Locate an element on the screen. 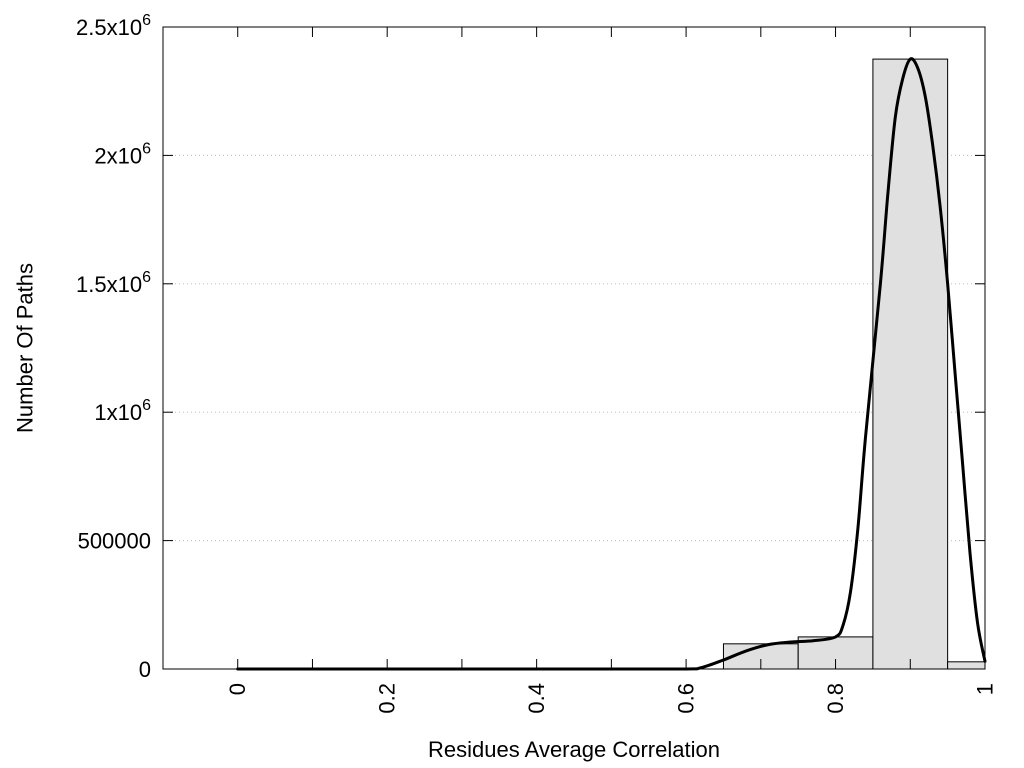  y-tick-mantissa: 2x10 is located at coordinates (118, 155).